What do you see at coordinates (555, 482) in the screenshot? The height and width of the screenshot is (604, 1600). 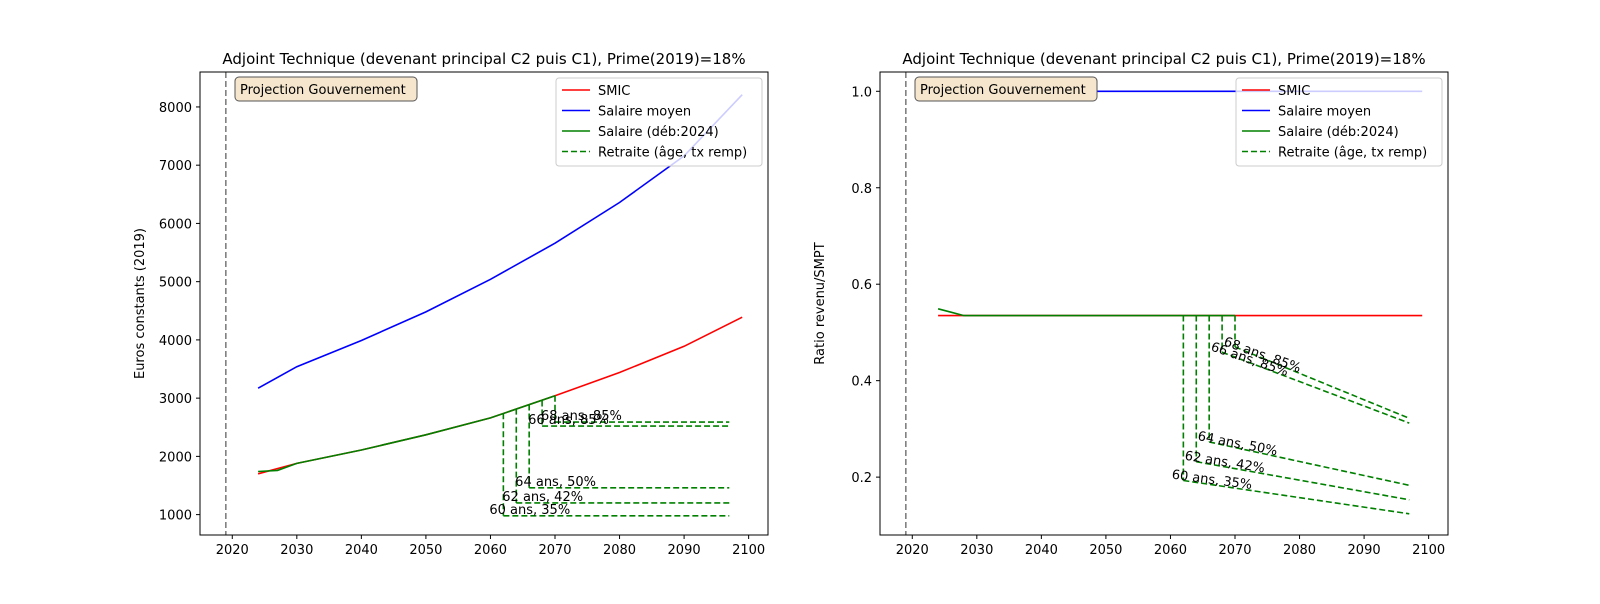 I see `pension-label: 64 ans, 50%` at bounding box center [555, 482].